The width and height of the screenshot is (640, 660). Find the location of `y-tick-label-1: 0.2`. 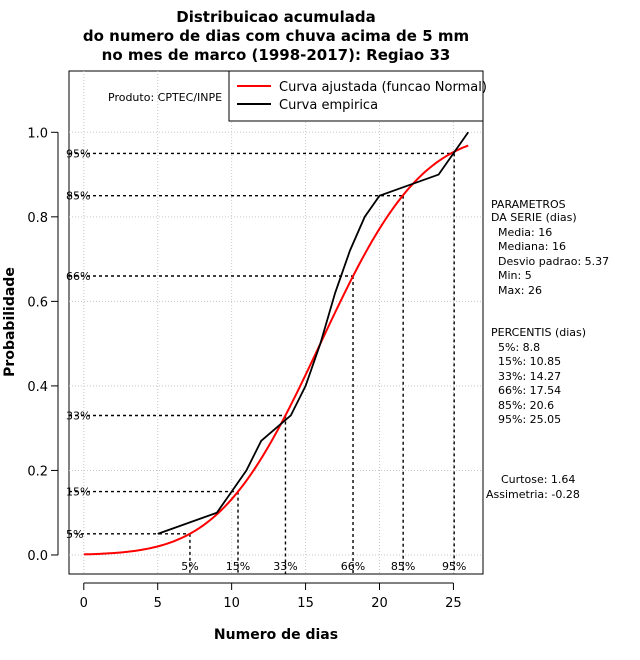

y-tick-label-1: 0.2 is located at coordinates (37, 471).